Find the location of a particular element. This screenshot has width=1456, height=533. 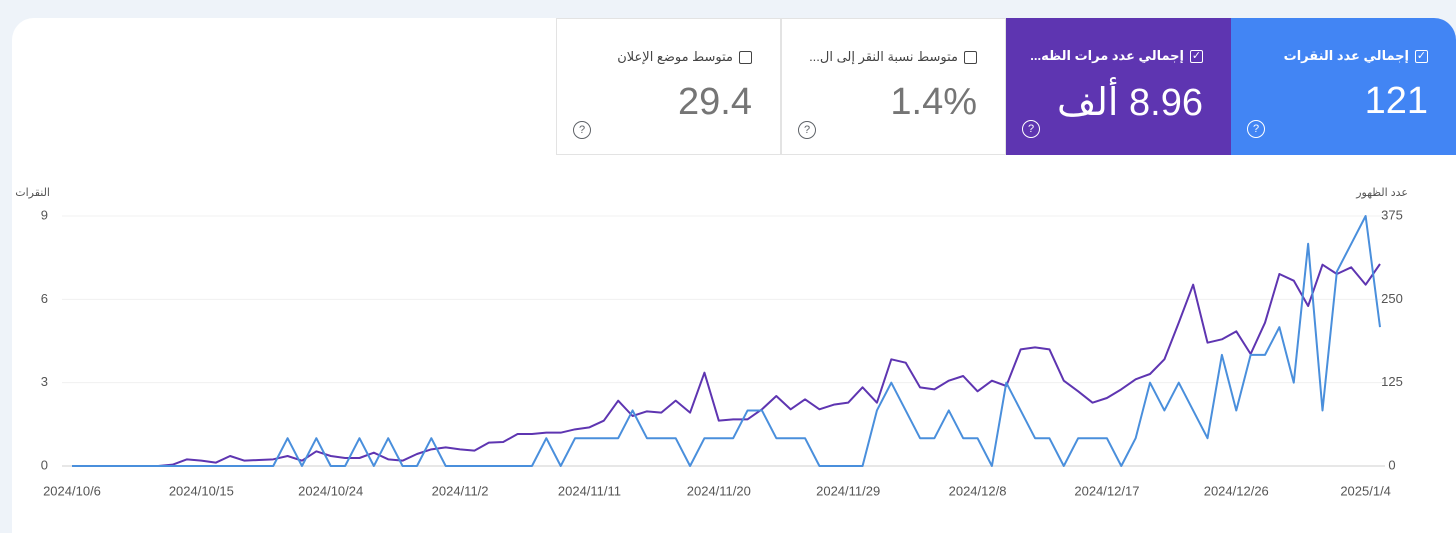

x-tick-label: 2024/12/17 is located at coordinates (1106, 490).